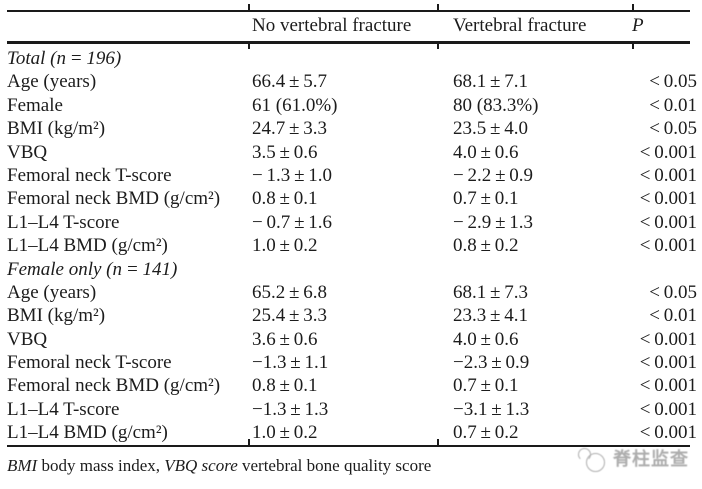 This screenshot has width=702, height=489. What do you see at coordinates (101, 465) in the screenshot?
I see `footnote-segment: body mass index,` at bounding box center [101, 465].